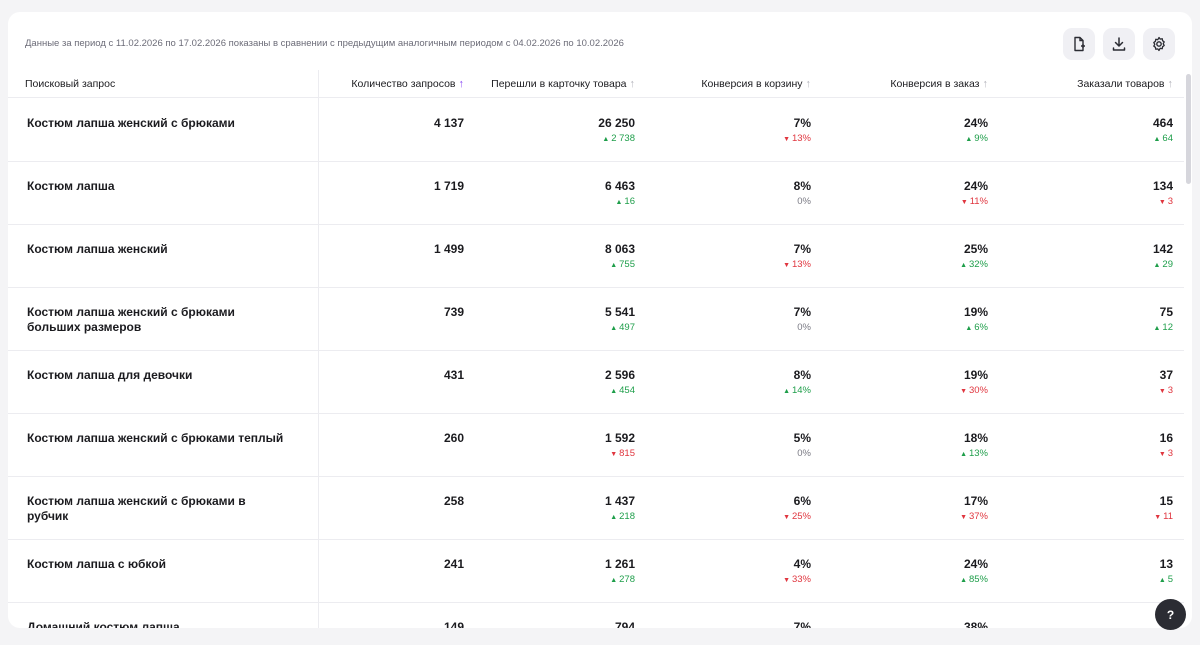 Image resolution: width=1200 pixels, height=645 pixels. What do you see at coordinates (1079, 44) in the screenshot?
I see `export-report-button` at bounding box center [1079, 44].